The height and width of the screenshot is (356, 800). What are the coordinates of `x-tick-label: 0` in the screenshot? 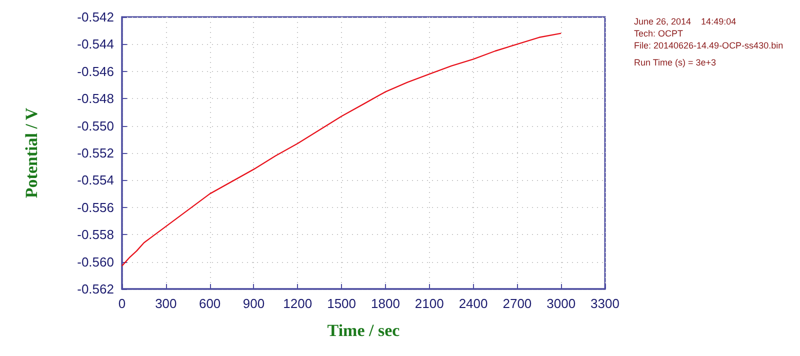 It's located at (122, 303).